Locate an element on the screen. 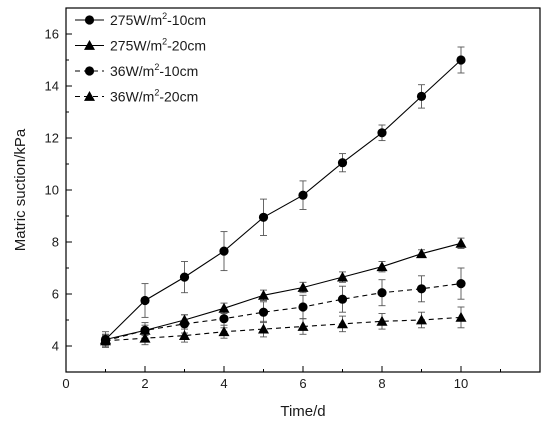 This screenshot has width=550, height=426. x-tick-label: 2 is located at coordinates (144, 383).